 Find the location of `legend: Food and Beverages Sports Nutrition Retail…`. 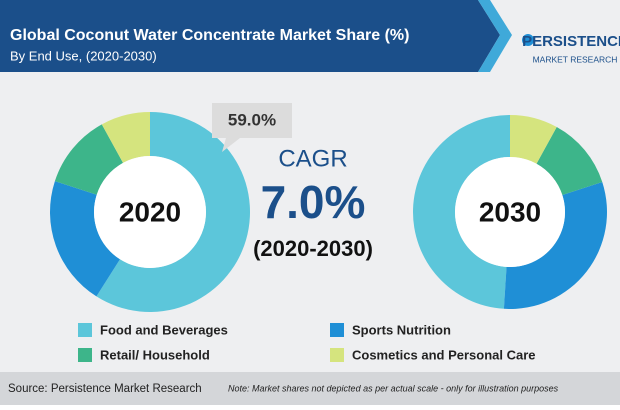

legend: Food and Beverages Sports Nutrition Retail… is located at coordinates (307, 342).